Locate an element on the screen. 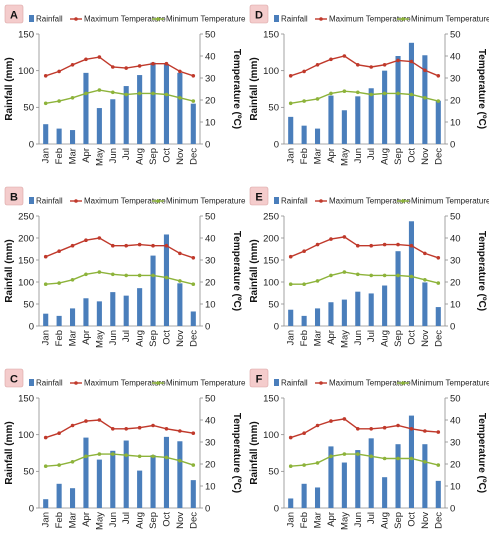 This screenshot has height=550, width=489. x-tick-label: Feb is located at coordinates (59, 156).